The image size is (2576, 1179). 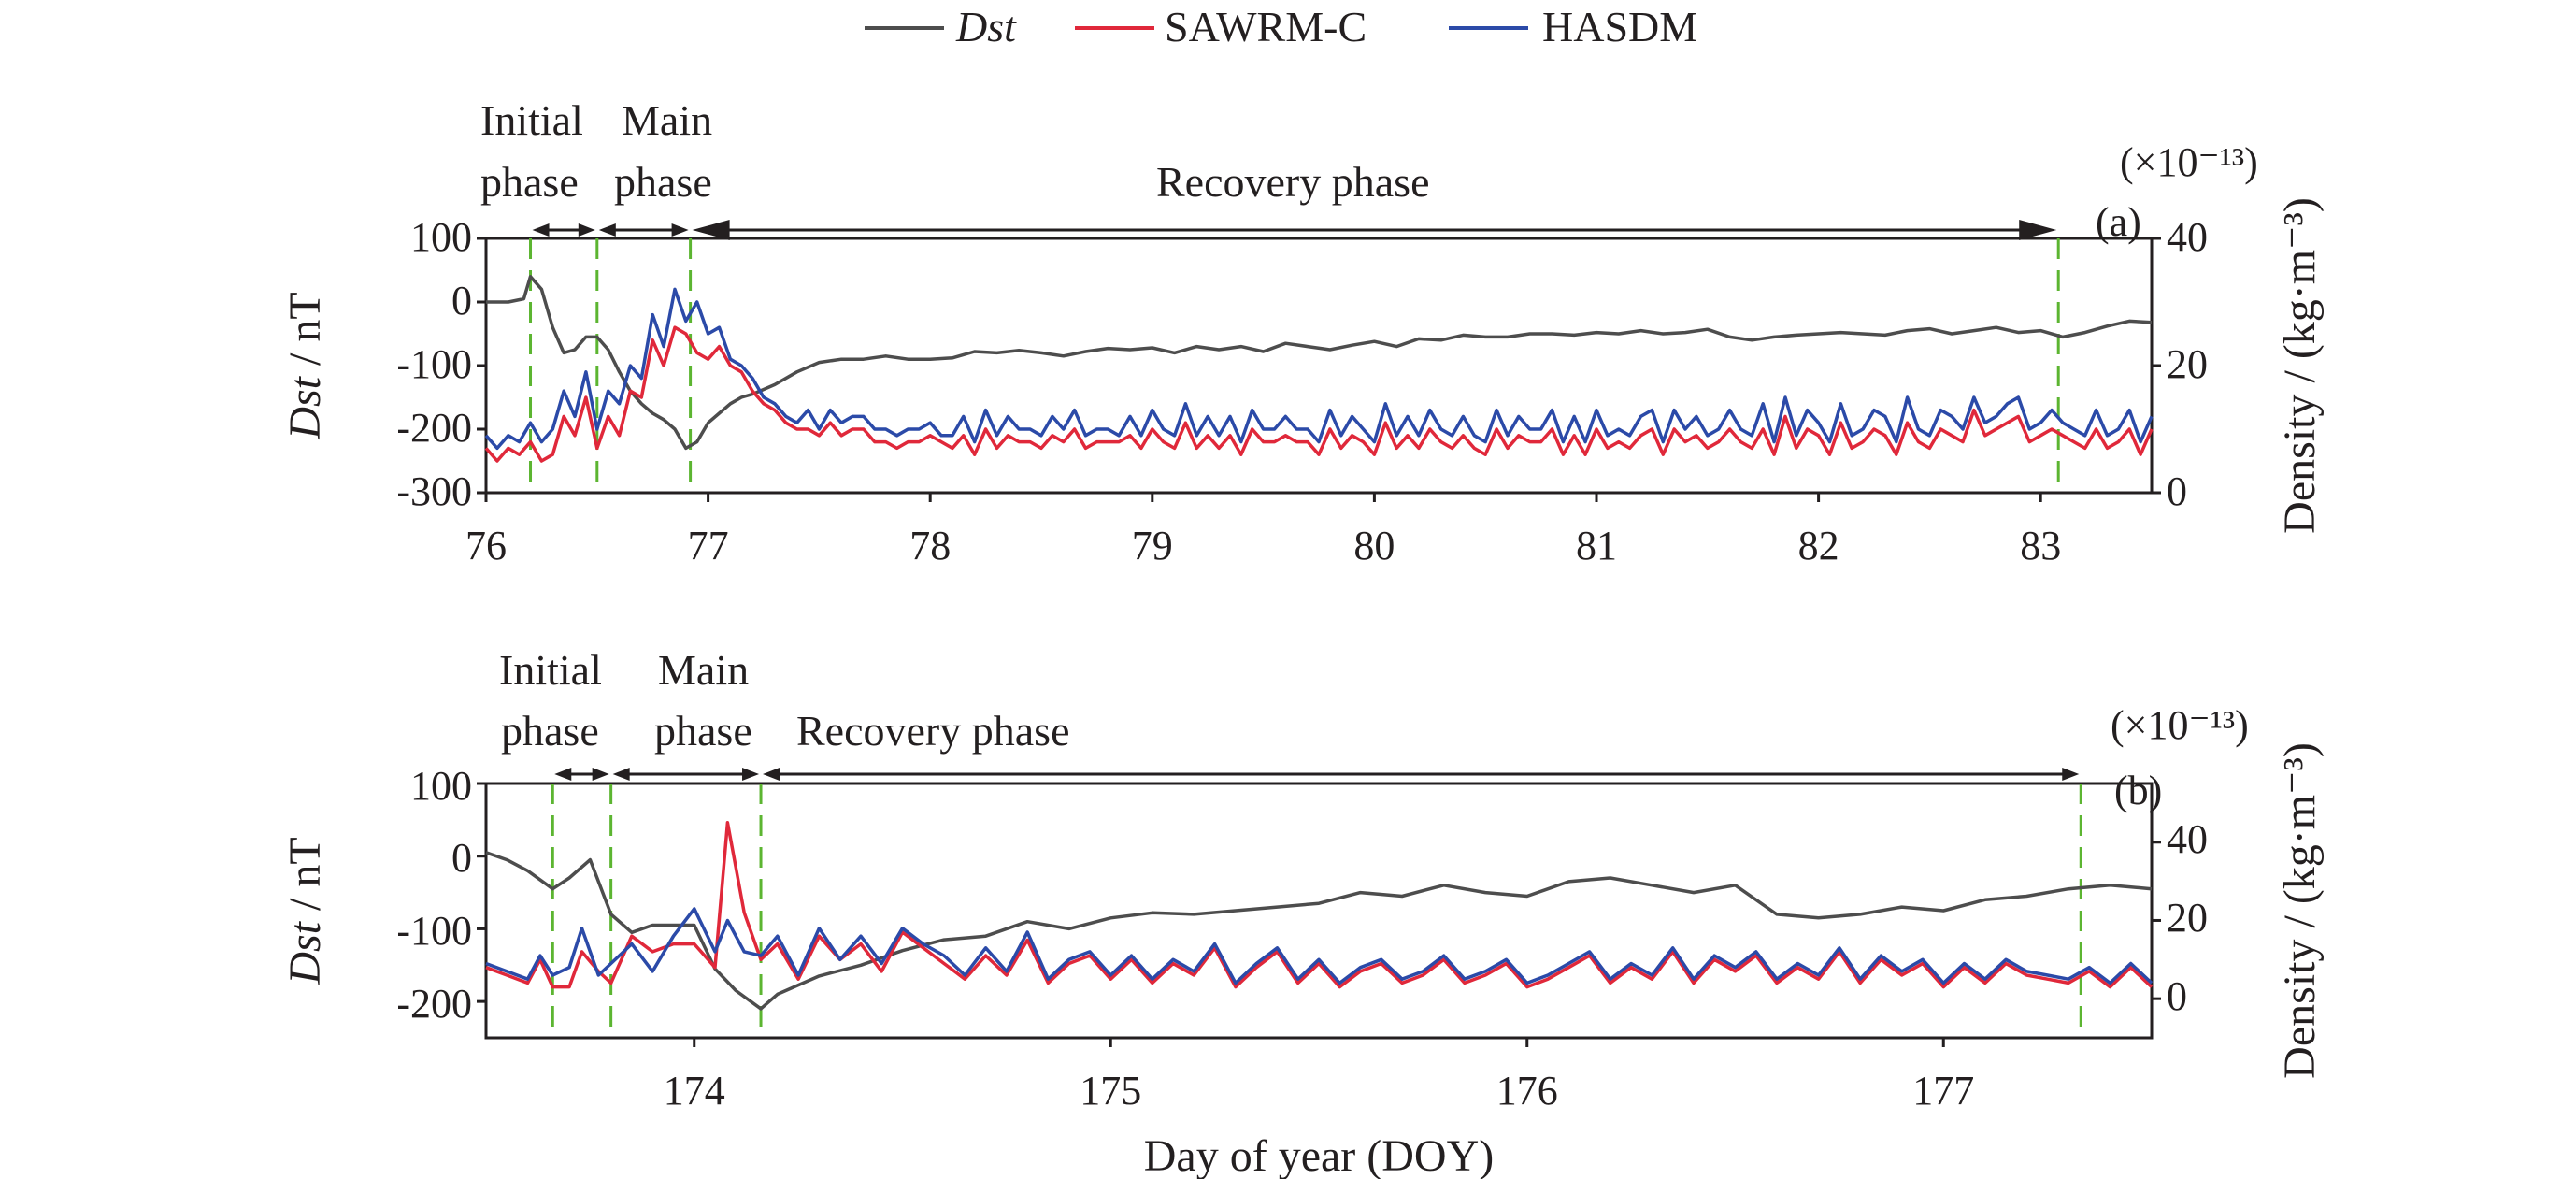 What do you see at coordinates (955, 151) in the screenshot?
I see `panel-a-phase-text: Initial Main phase phase Recovery phase` at bounding box center [955, 151].